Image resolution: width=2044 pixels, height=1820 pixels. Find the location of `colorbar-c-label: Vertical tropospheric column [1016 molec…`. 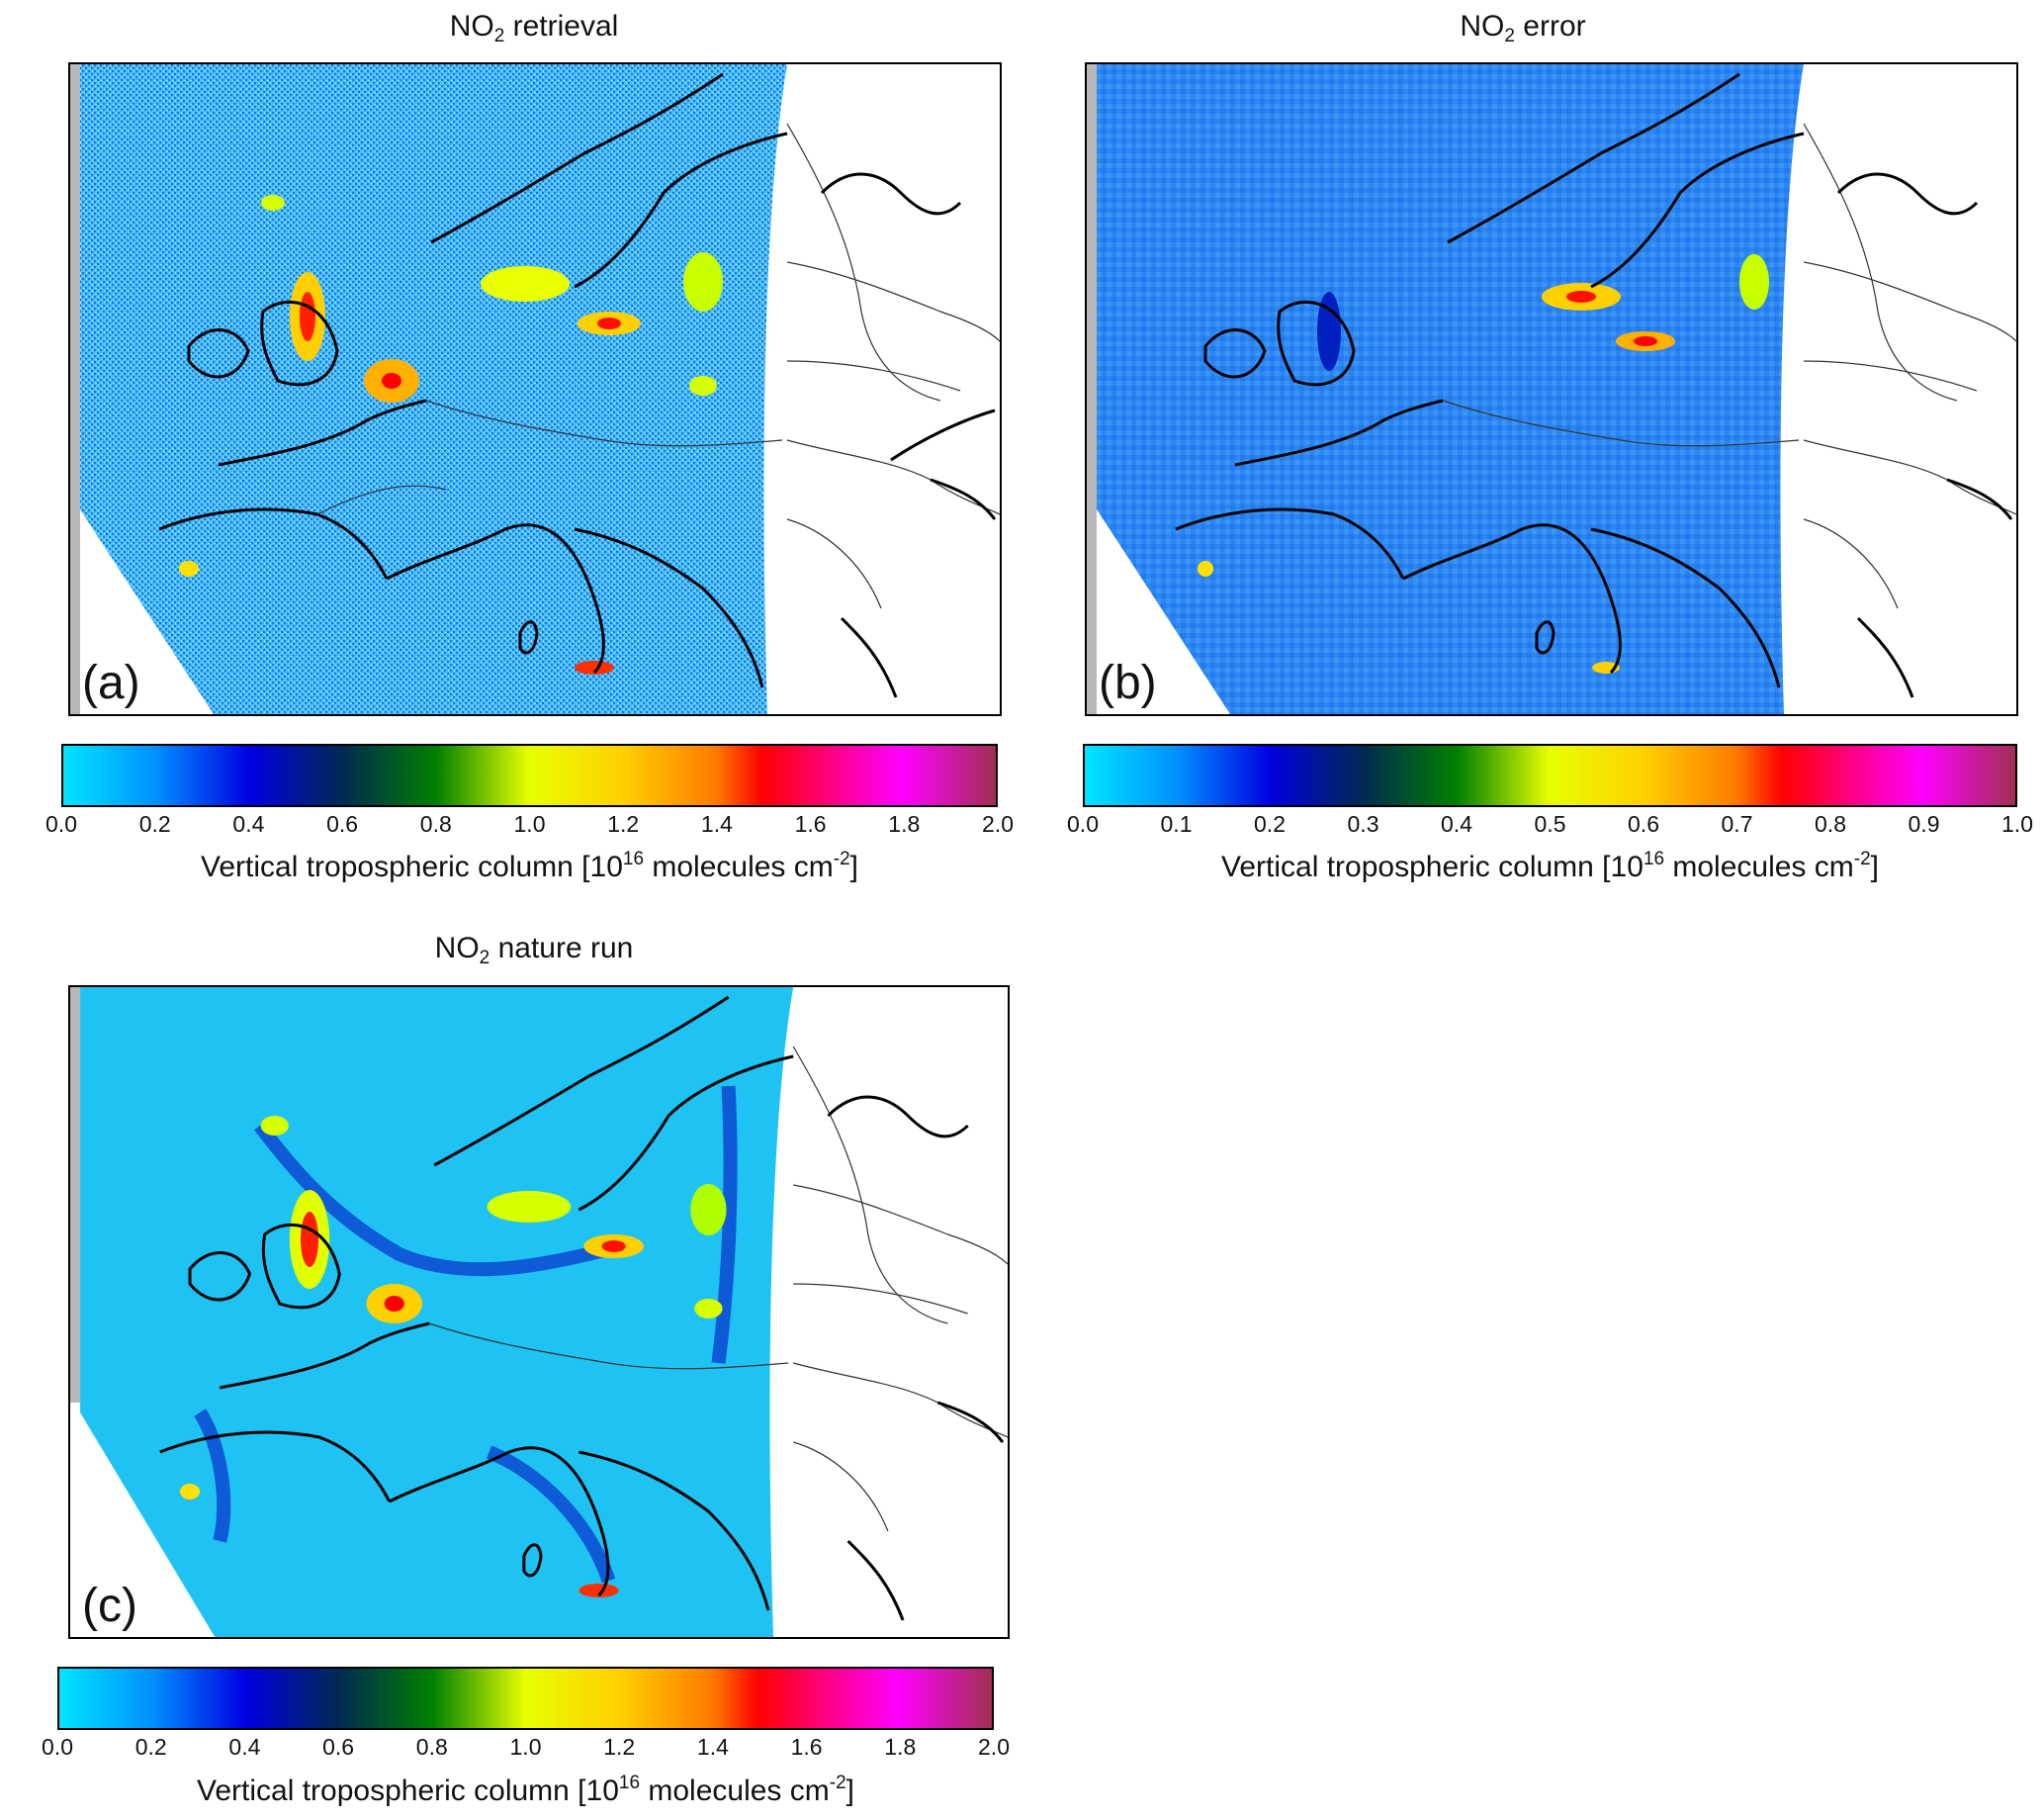

colorbar-c-label: Vertical tropospheric column [1016 molec… is located at coordinates (525, 1790).